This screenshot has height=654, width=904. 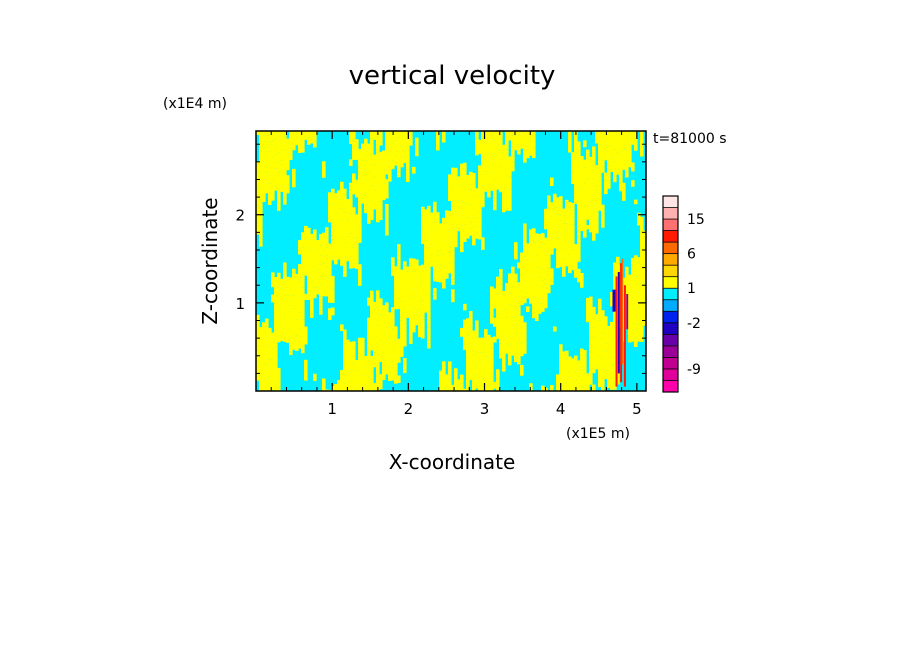 What do you see at coordinates (210, 260) in the screenshot?
I see `y-axis-title: Z-coordinate` at bounding box center [210, 260].